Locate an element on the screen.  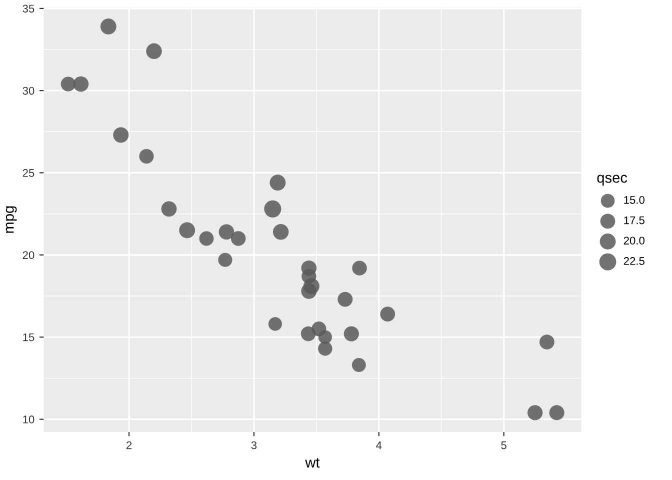
y-tick-label: 35 is located at coordinates (28, 8).